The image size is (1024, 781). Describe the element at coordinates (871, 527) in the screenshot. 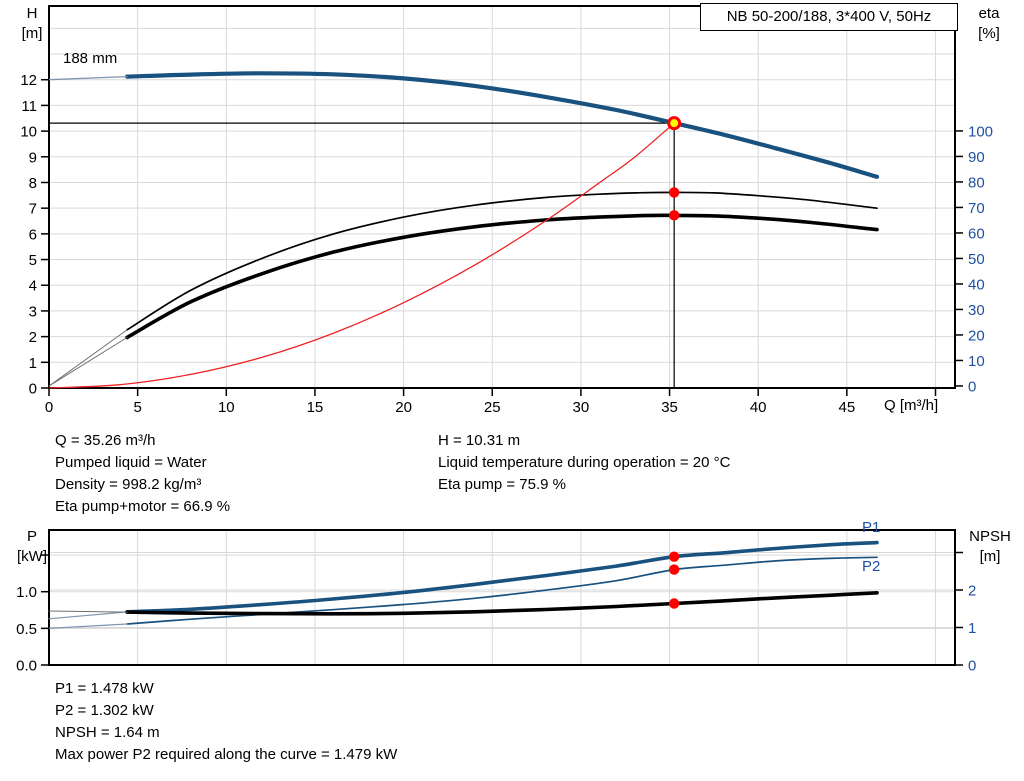

I see `p1-curve-label: P1` at that location.